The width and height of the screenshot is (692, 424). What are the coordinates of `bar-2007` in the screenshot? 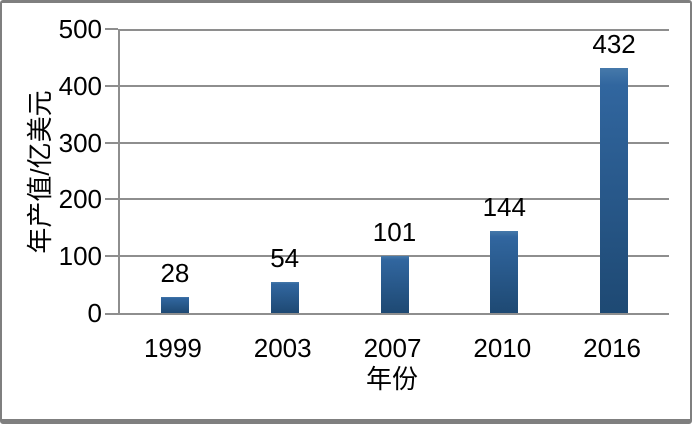 It's located at (394, 284).